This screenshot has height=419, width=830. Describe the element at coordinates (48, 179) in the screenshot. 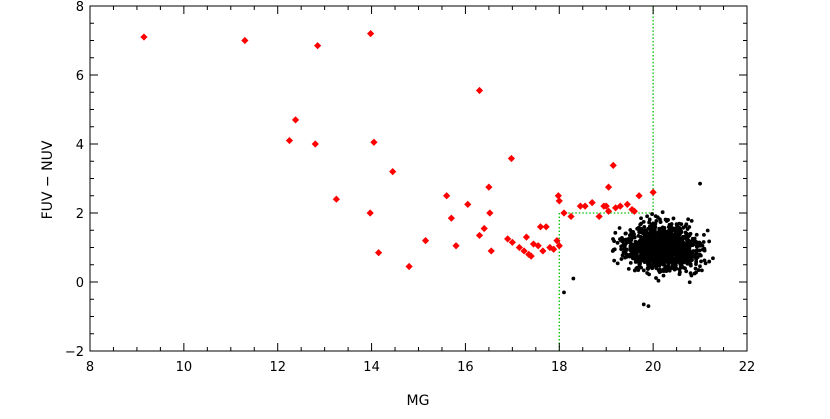

I see `y-axis-label: FUV − NUV` at that location.